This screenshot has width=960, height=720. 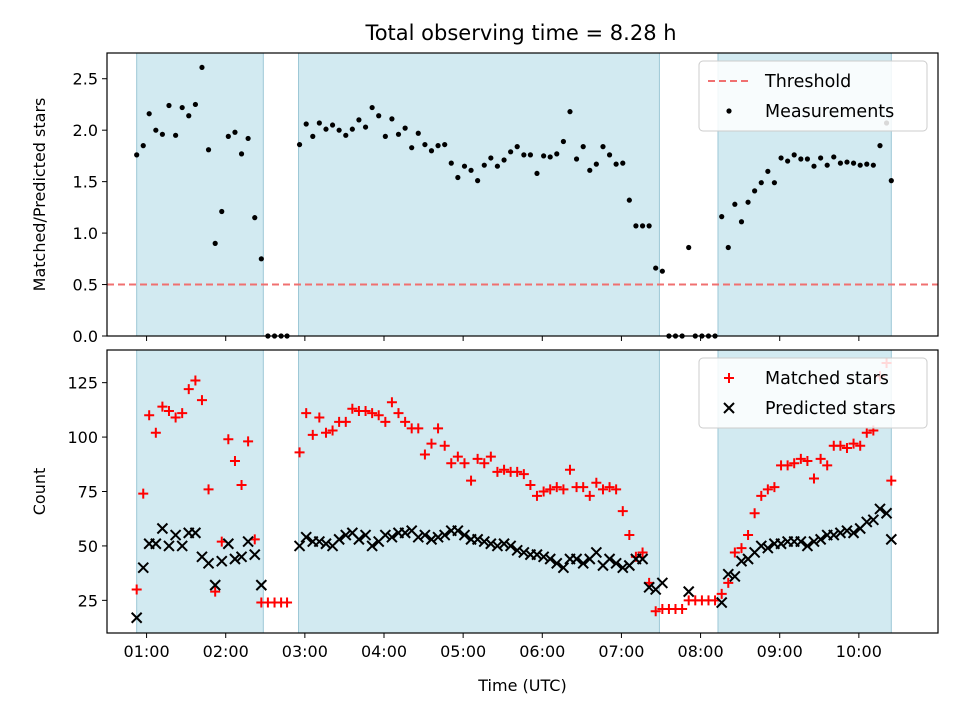 What do you see at coordinates (780, 651) in the screenshot?
I see `x-tick-label: 09:00` at bounding box center [780, 651].